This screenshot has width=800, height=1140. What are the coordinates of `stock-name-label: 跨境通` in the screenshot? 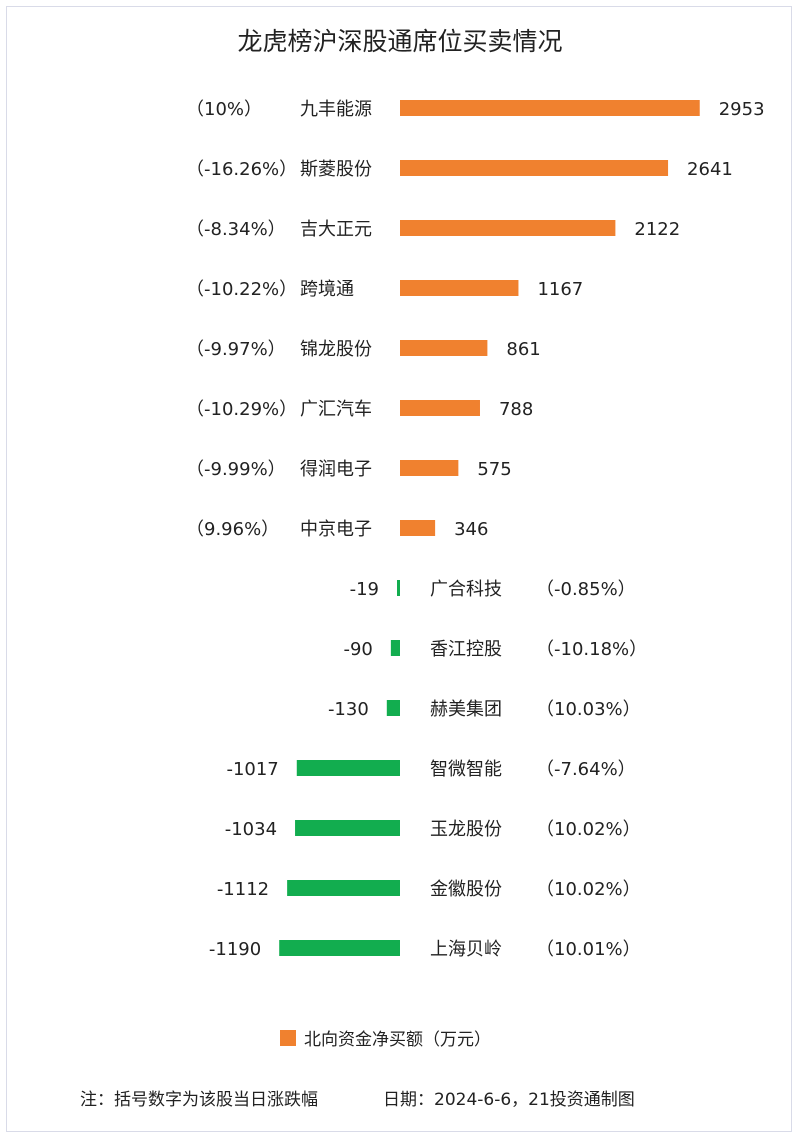 It's located at (327, 289).